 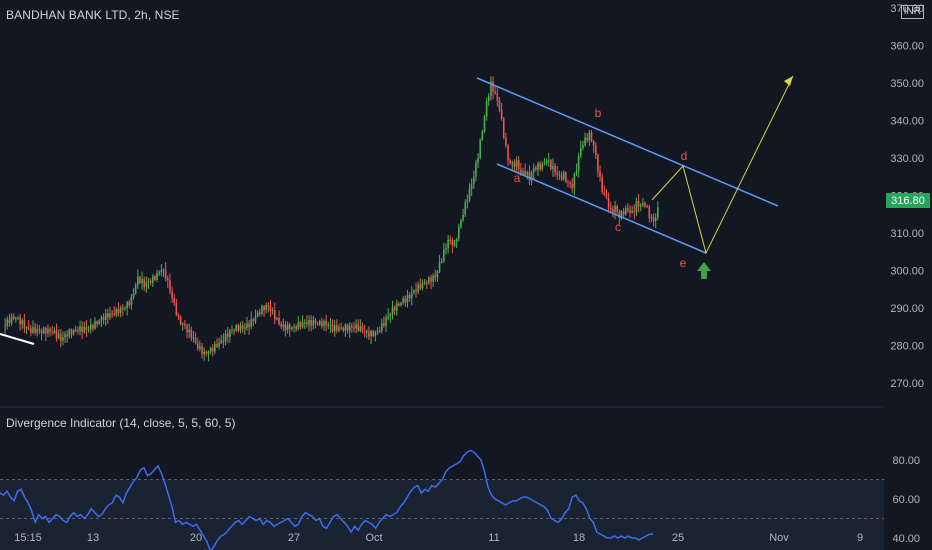 What do you see at coordinates (779, 538) in the screenshot?
I see `time-tick-label: Nov` at bounding box center [779, 538].